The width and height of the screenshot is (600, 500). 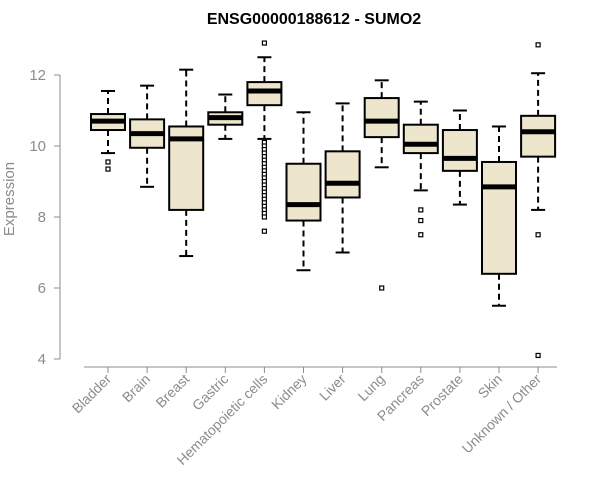 I want to click on x-tick-label: Brain, so click(x=136, y=388).